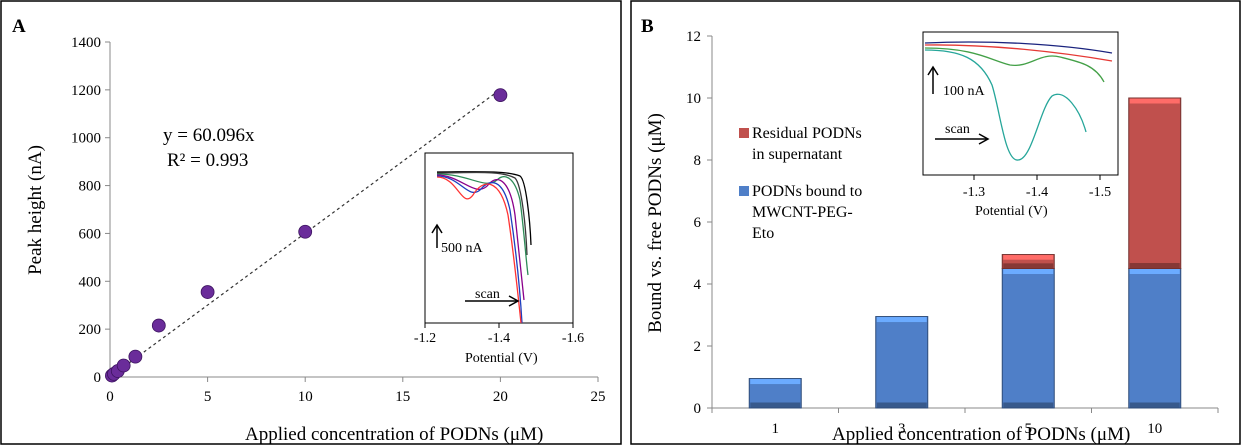  I want to click on y-tick-label: 800, so click(90, 187).